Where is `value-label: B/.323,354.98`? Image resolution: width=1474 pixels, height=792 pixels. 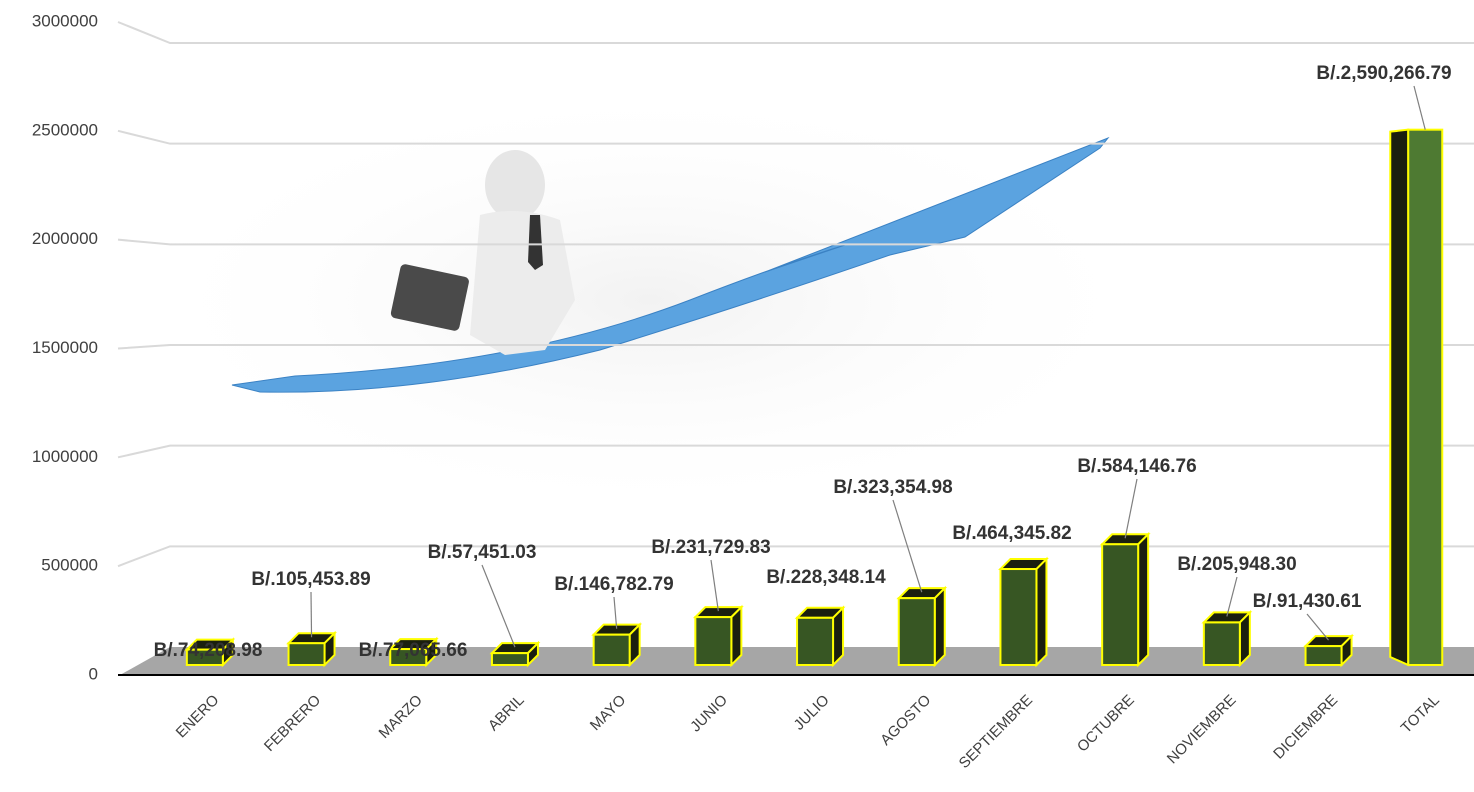 value-label: B/.323,354.98 is located at coordinates (892, 487).